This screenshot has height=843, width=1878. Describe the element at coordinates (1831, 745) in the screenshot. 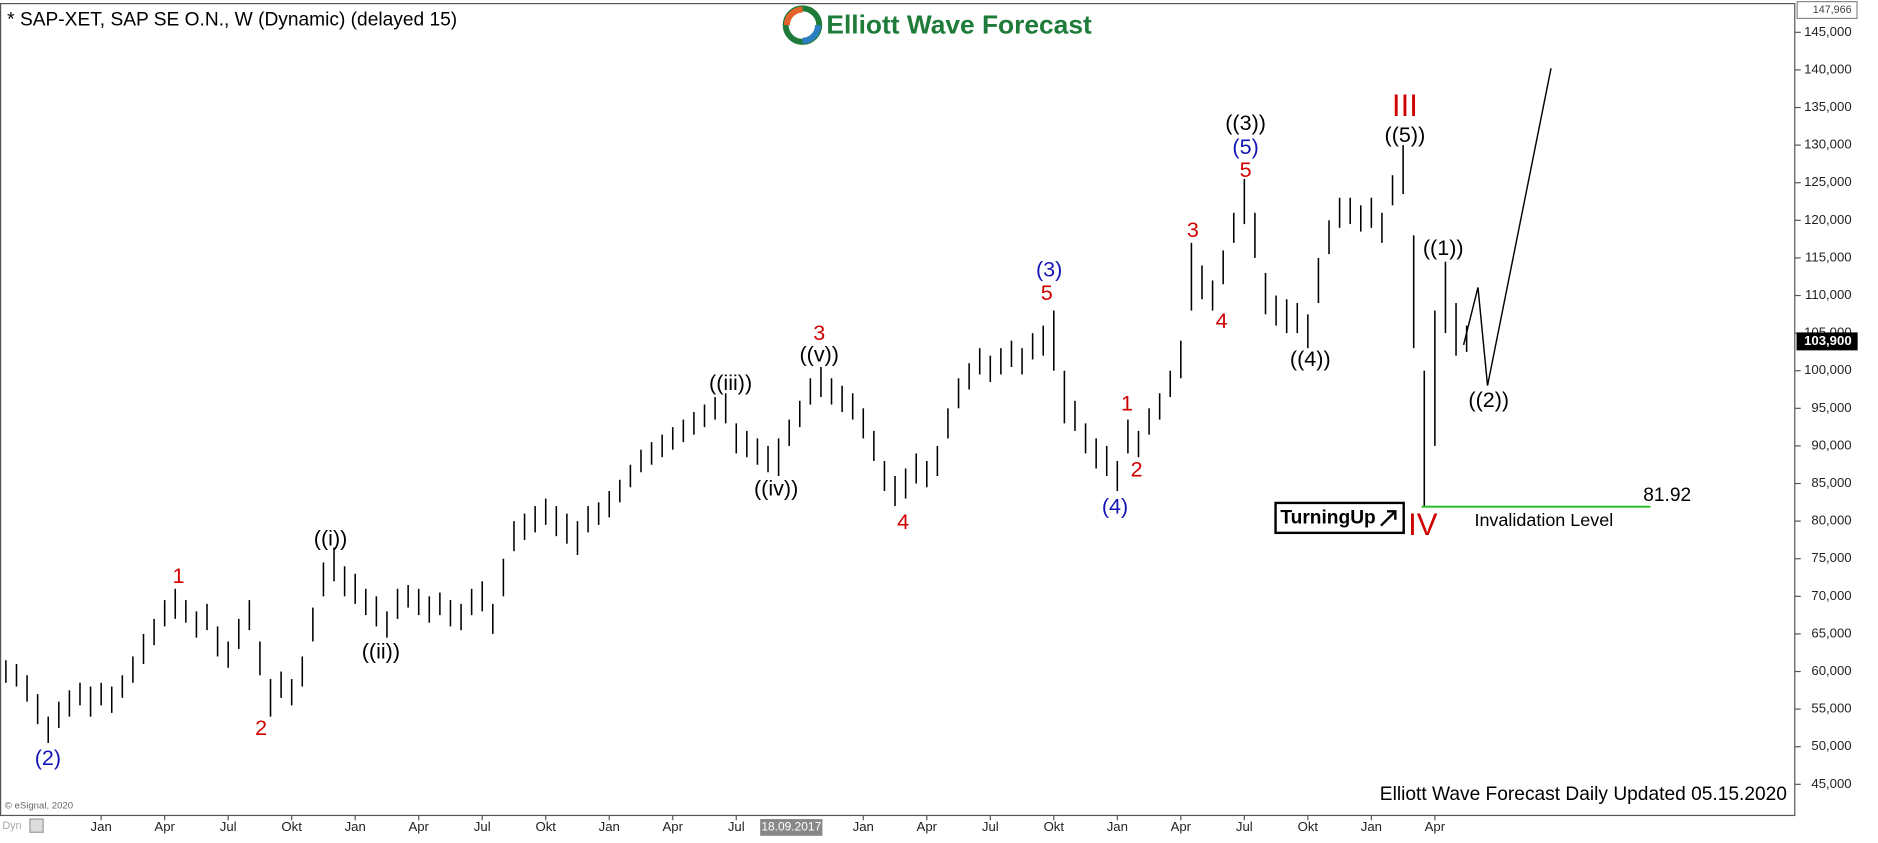

I see `y-tick-label: 50,000` at that location.